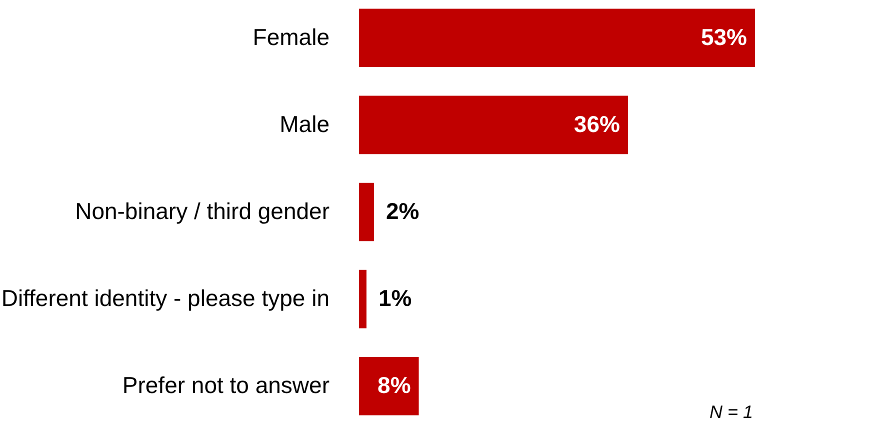 This screenshot has height=424, width=872. I want to click on y-tick-label: Male, so click(305, 123).